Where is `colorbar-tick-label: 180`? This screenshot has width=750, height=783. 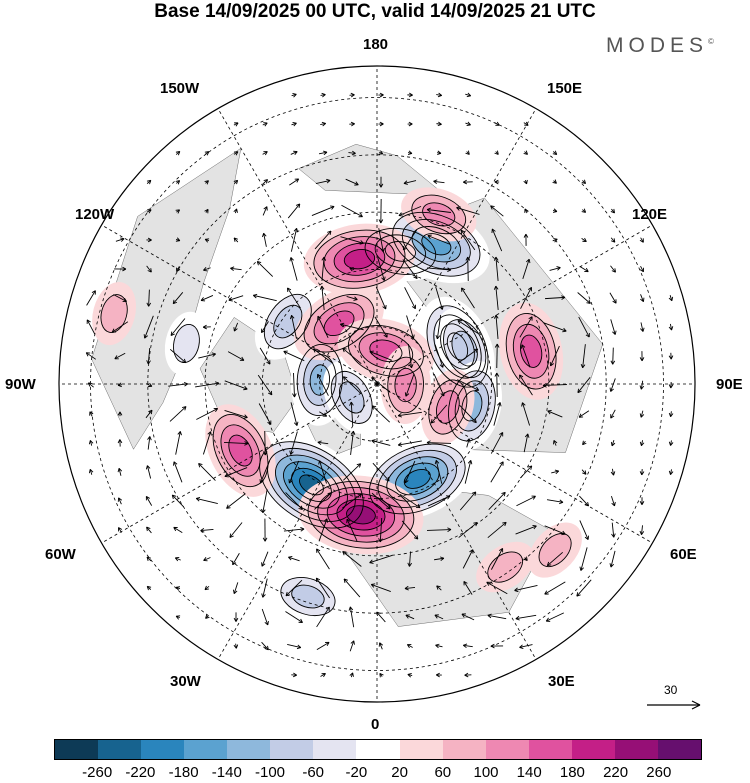 colorbar-tick-label: 180 is located at coordinates (572, 772).